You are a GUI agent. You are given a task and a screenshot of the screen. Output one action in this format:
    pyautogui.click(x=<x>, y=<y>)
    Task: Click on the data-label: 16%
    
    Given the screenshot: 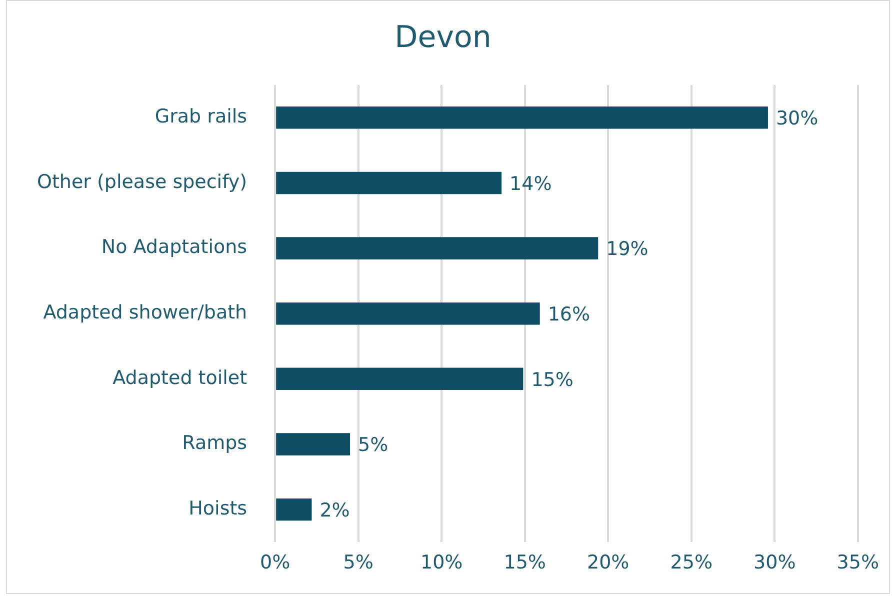 What is the action you would take?
    pyautogui.click(x=569, y=315)
    